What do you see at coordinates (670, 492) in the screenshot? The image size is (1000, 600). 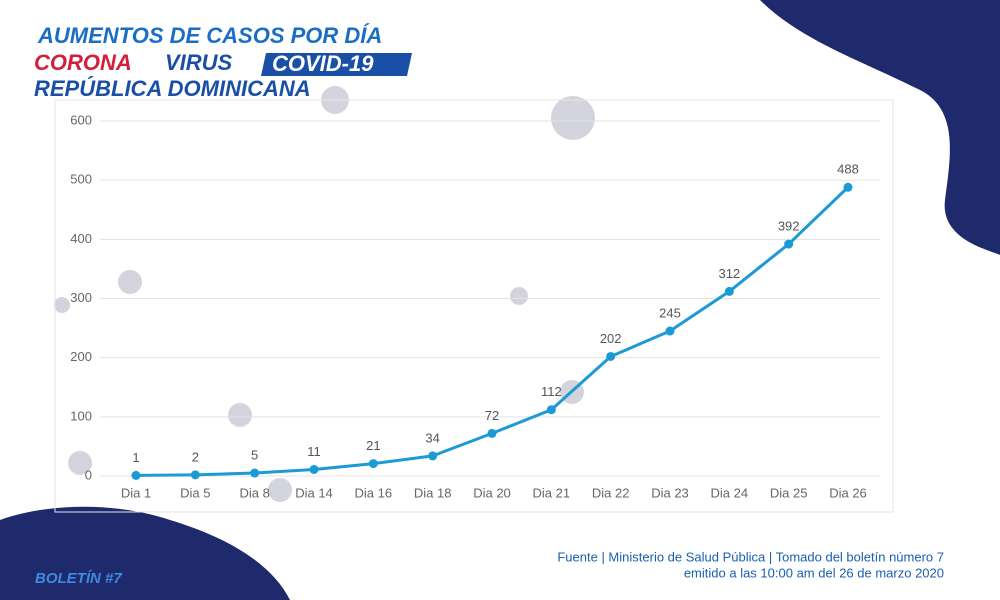 I see `x-tick-label: Dia 23` at bounding box center [670, 492].